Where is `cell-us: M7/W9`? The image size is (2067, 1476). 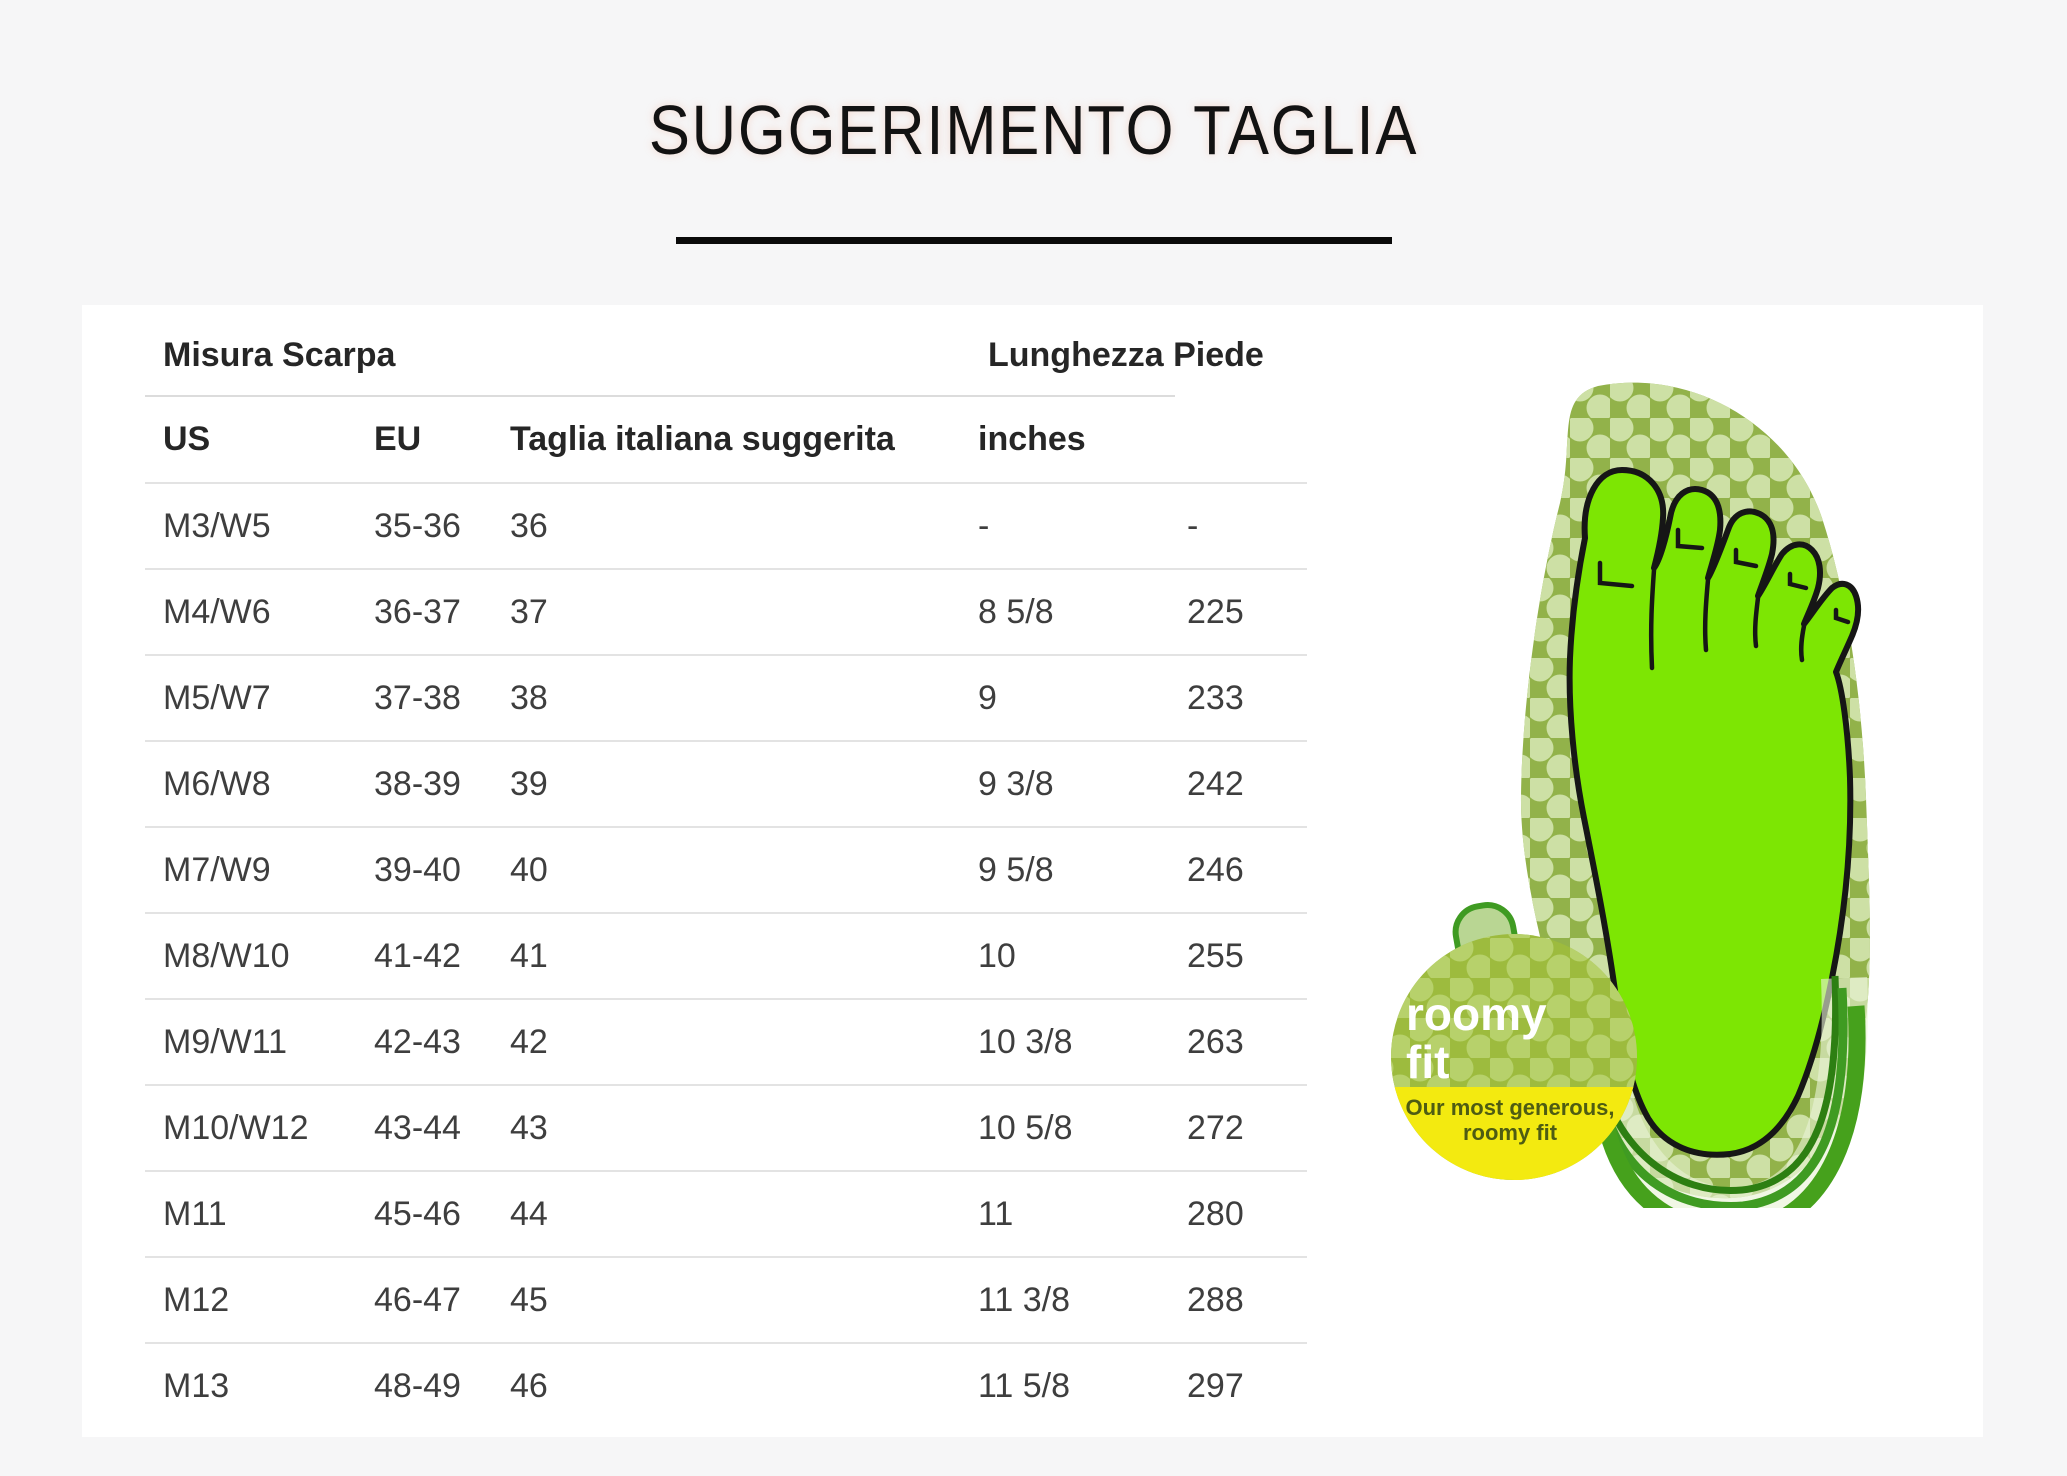
cell-us: M7/W9 is located at coordinates (217, 869).